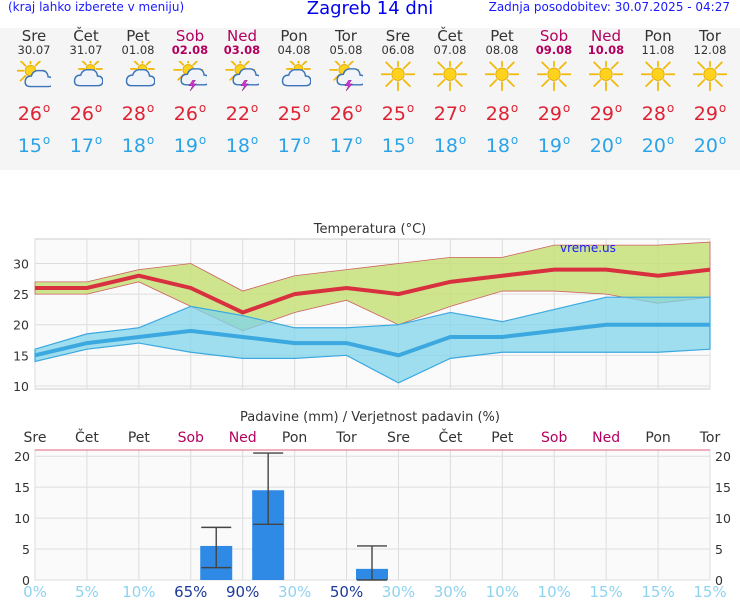 The image size is (740, 600). I want to click on day-column: Sre 30.07 26o 15o, so click(34, 92).